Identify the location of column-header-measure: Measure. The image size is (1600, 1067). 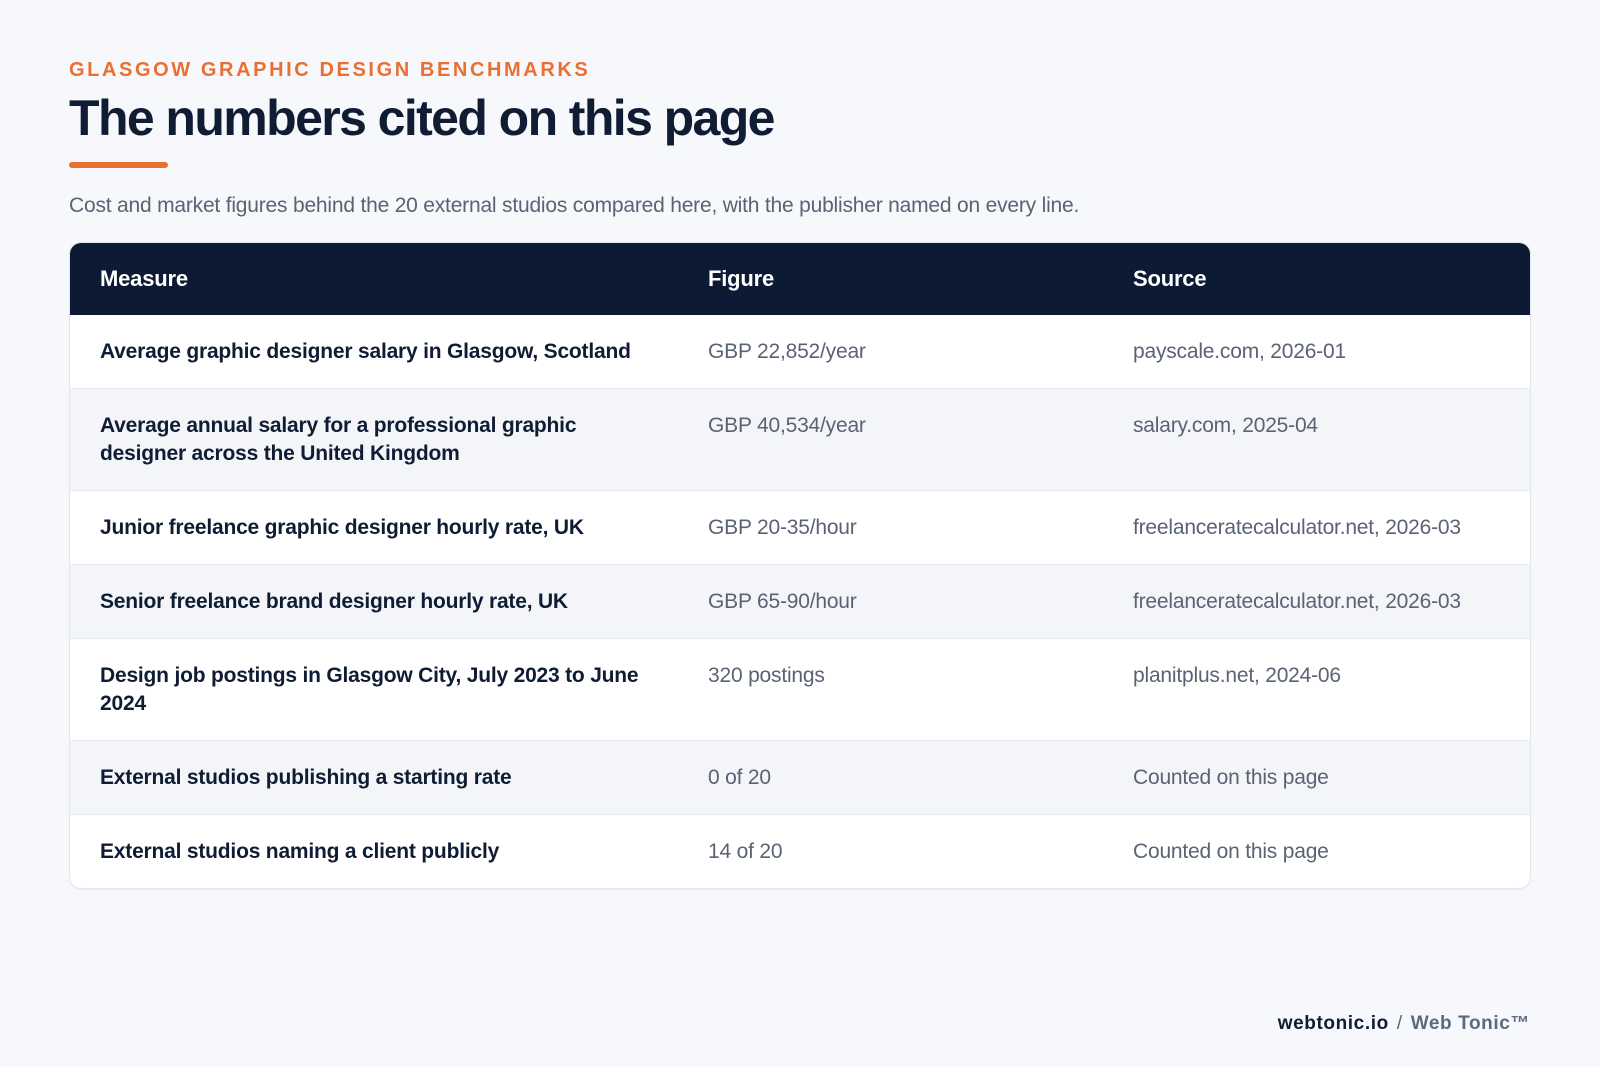
(374, 279).